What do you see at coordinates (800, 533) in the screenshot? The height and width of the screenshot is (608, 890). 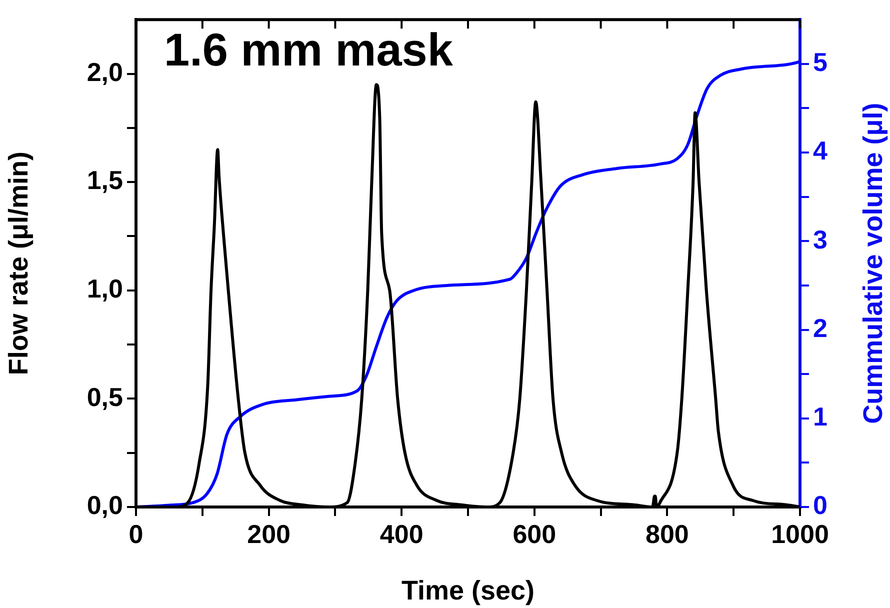 I see `x-tick-label: 1000` at bounding box center [800, 533].